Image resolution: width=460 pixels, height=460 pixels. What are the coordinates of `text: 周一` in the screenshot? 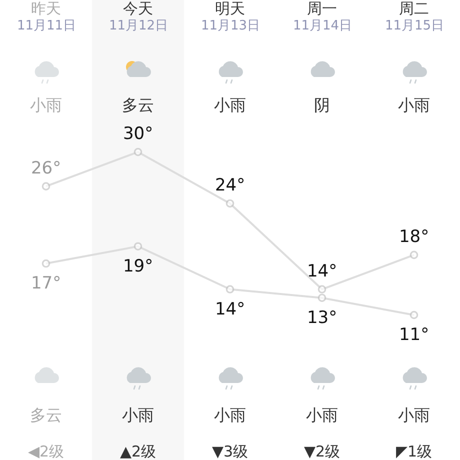 It's located at (322, 9).